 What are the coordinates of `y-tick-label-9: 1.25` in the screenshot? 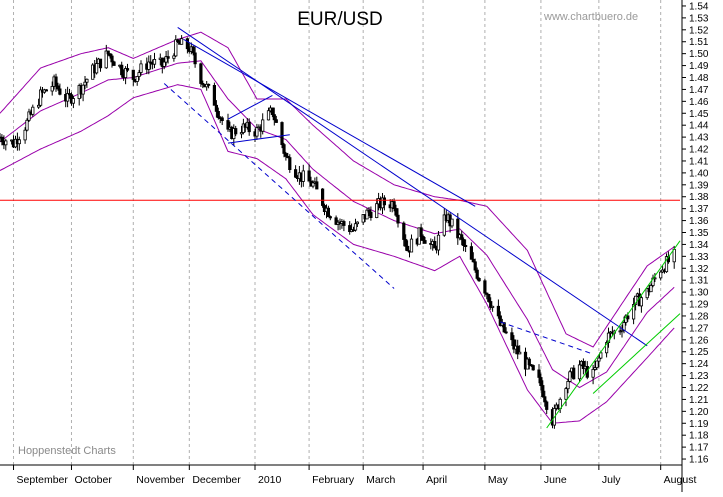 It's located at (699, 352).